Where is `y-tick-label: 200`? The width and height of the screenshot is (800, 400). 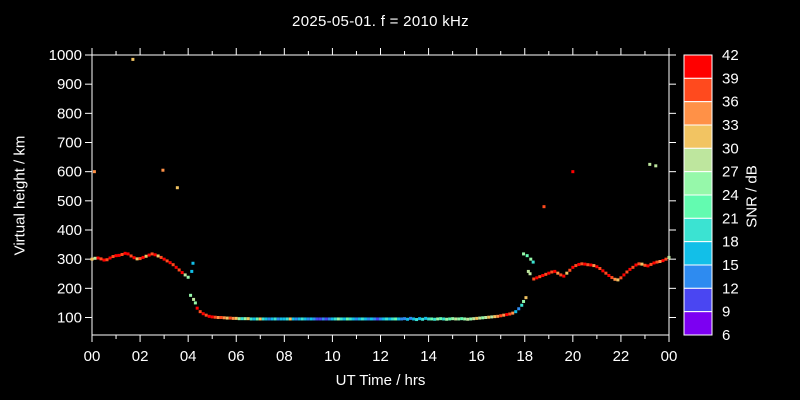 y-tick-label: 200 is located at coordinates (69, 288).